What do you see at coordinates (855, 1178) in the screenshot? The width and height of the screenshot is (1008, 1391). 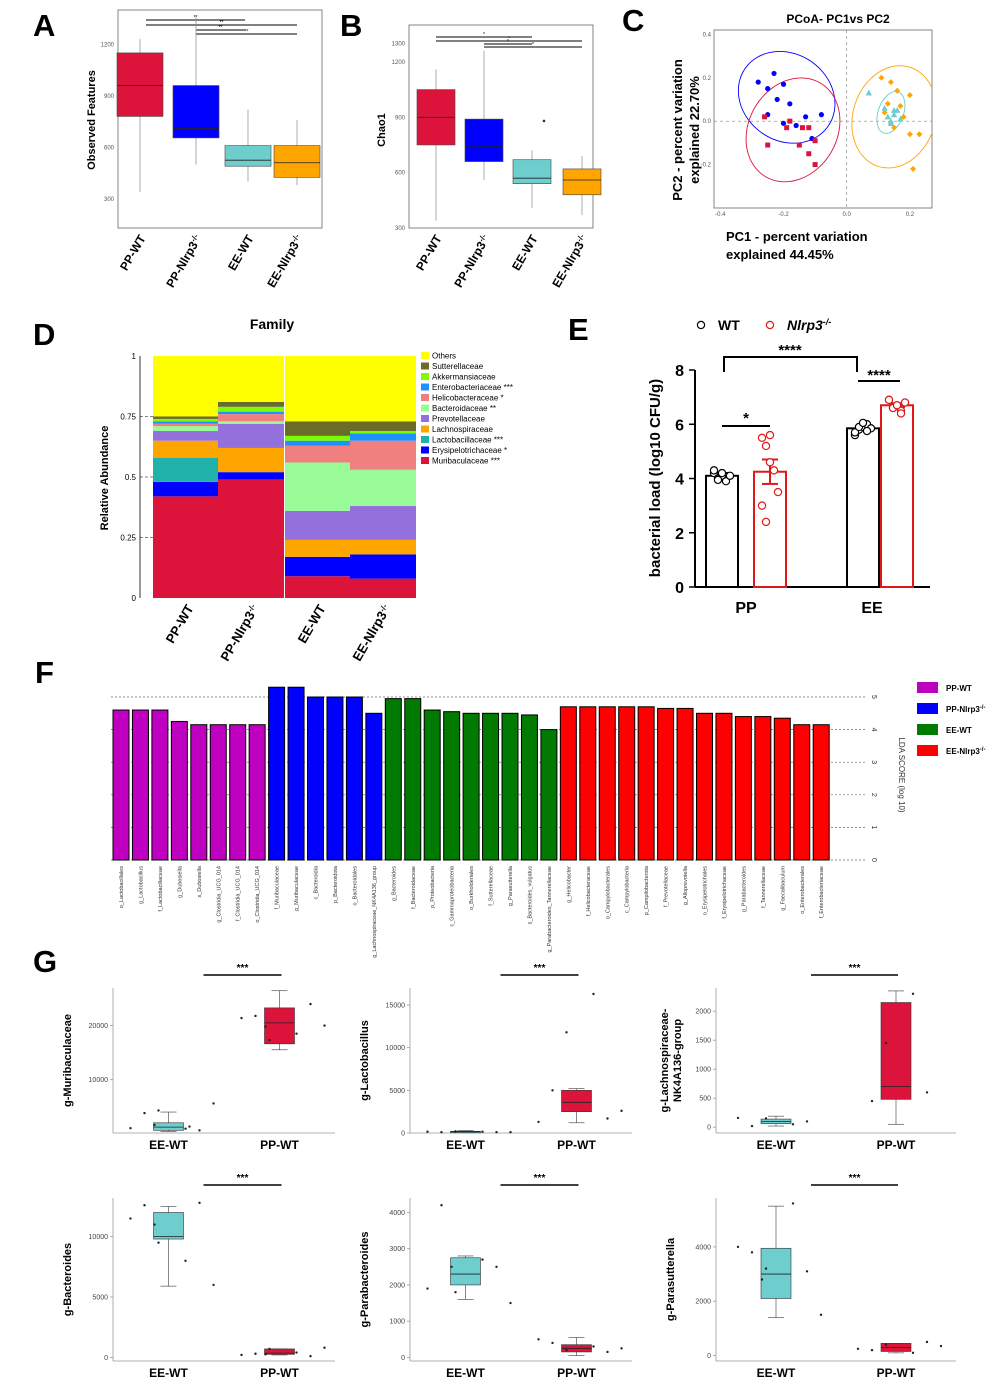 I see `significance-label: ***` at bounding box center [855, 1178].